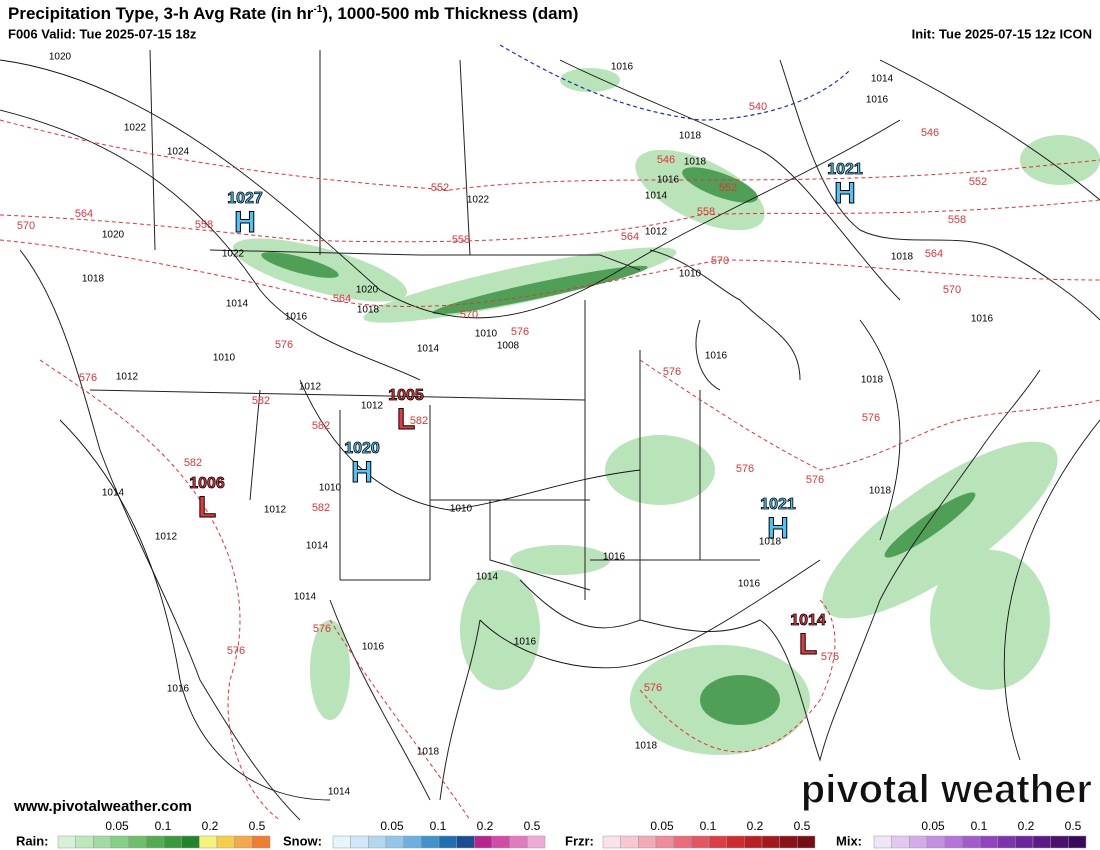 This screenshot has height=850, width=1100. Describe the element at coordinates (675, 82) in the screenshot. I see `thickness-540-line` at that location.